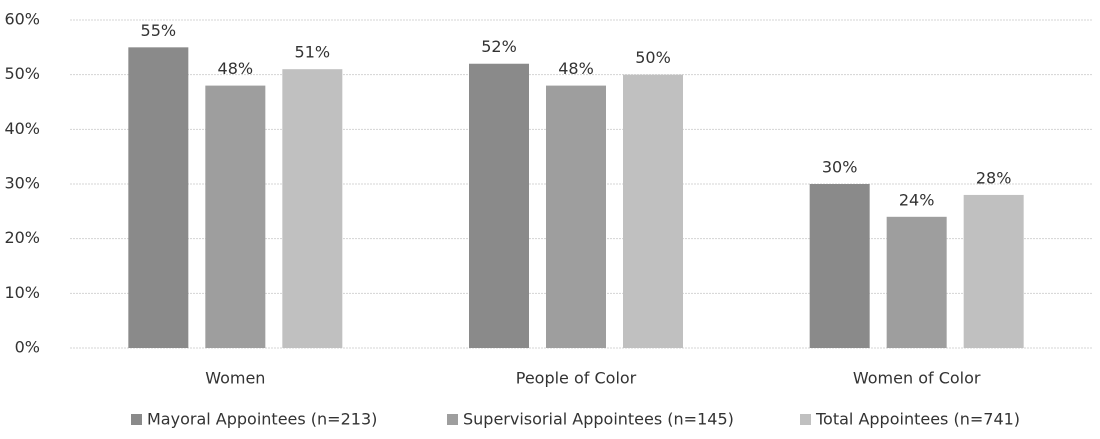  I want to click on data-label: 55%, so click(159, 30).